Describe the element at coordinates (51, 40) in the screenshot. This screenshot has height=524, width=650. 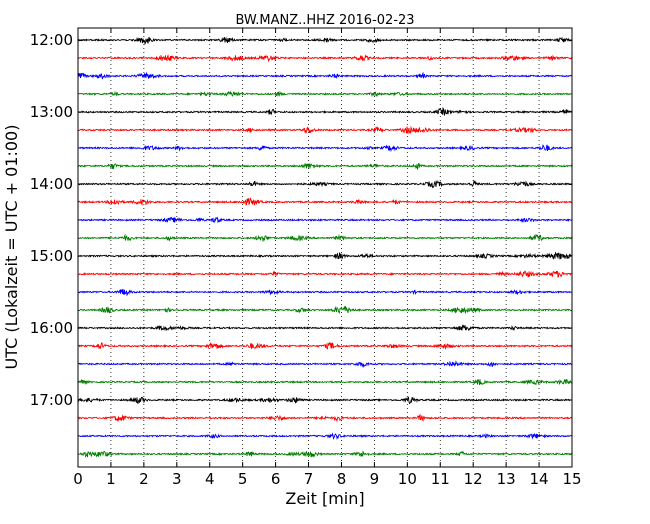
I see `y-tick-label: 12:00` at that location.